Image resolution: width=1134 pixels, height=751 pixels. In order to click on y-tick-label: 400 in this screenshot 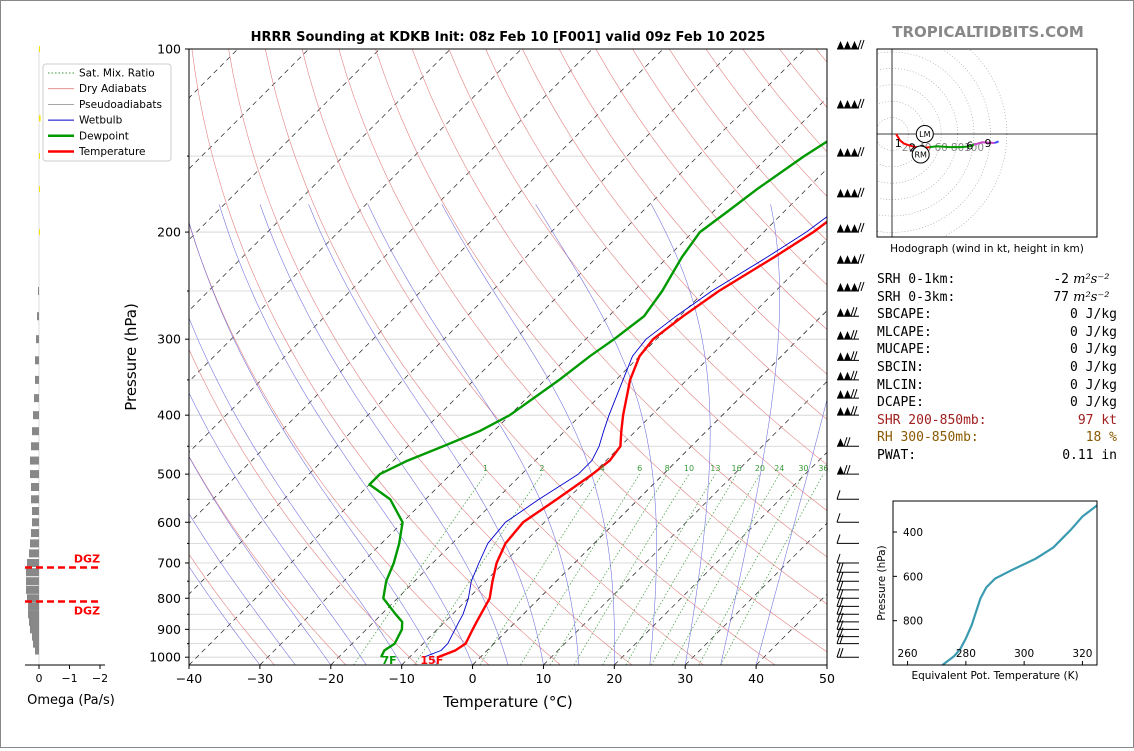, I will do `click(169, 415)`.